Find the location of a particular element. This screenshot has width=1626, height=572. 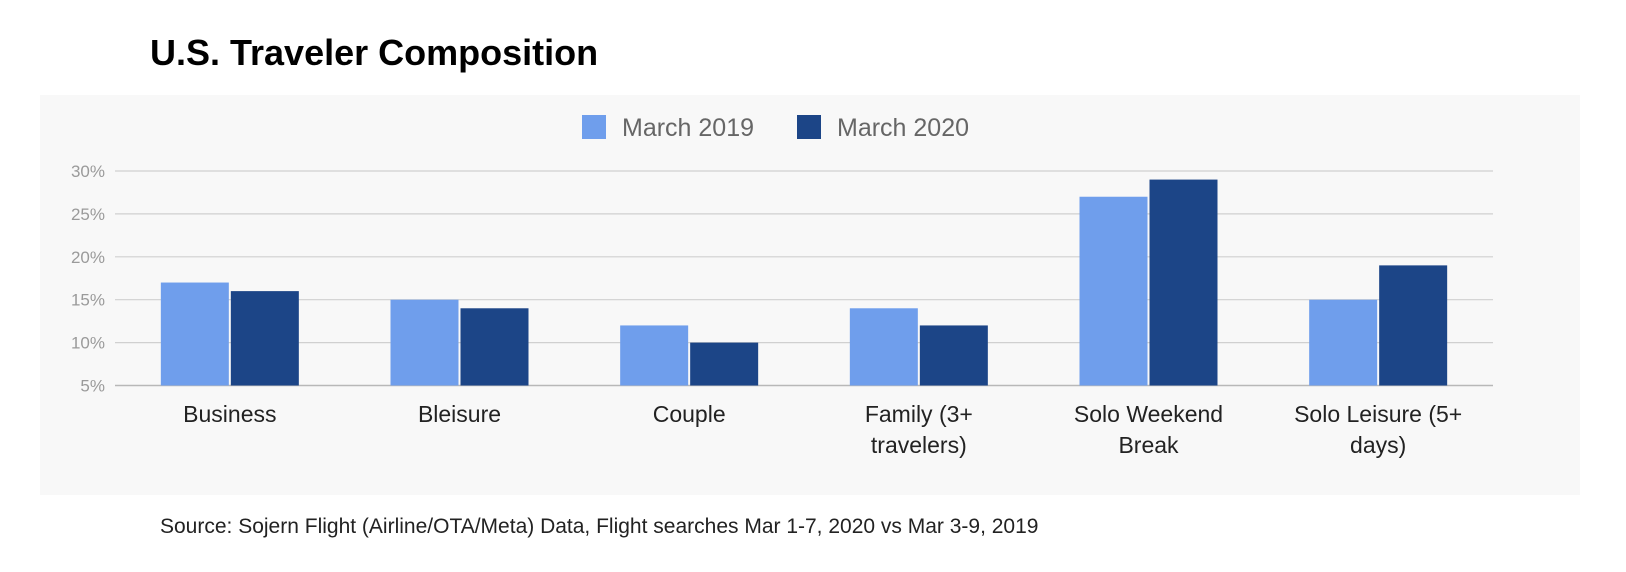

legend: March 2019 March 2020 is located at coordinates (775, 128).